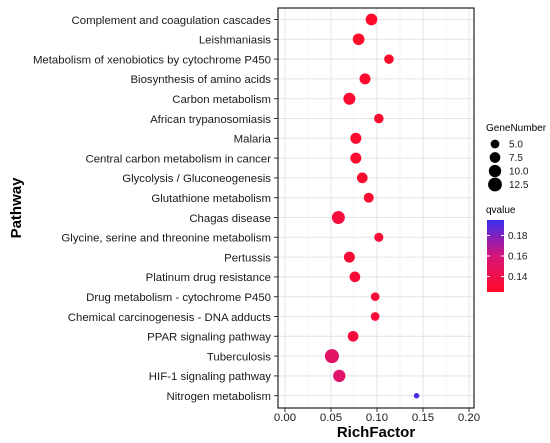  I want to click on x-tick-label: 0.10, so click(377, 418).